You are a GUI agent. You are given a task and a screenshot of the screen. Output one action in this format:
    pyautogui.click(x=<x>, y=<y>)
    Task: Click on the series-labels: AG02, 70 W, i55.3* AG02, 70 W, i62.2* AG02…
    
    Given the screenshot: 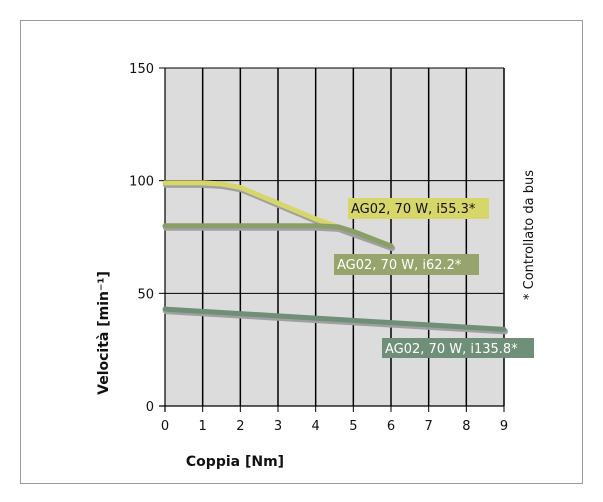 What is the action you would take?
    pyautogui.click(x=434, y=278)
    